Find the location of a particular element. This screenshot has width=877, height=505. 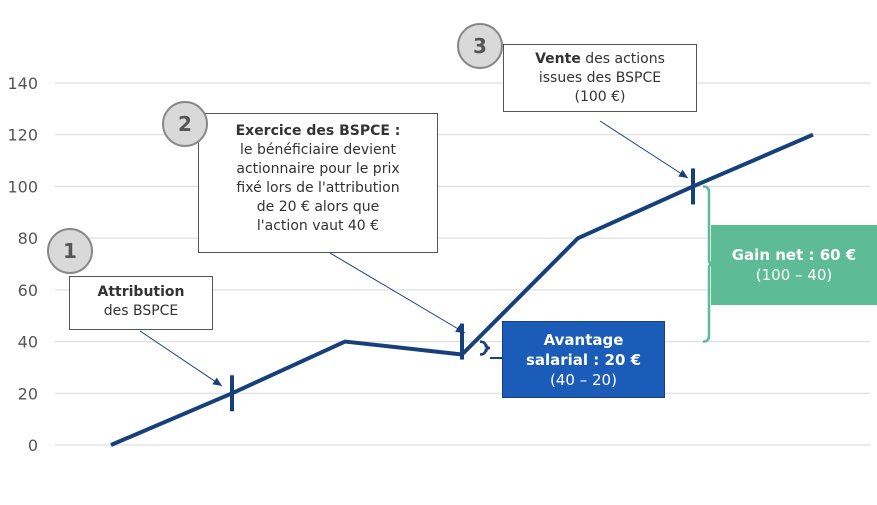

step-3-number-badge: 3 is located at coordinates (480, 46).